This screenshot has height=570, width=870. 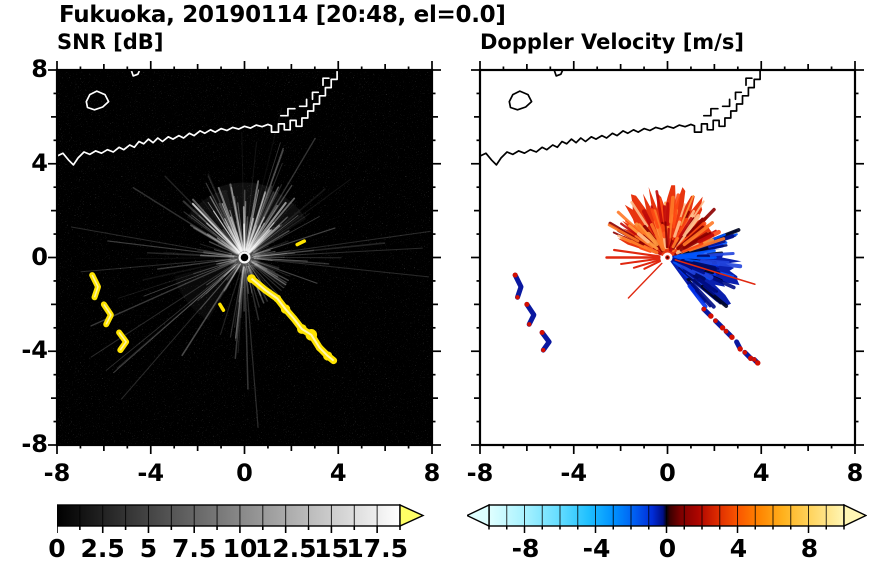 I want to click on doppler-cbar-label: -8, so click(x=525, y=548).